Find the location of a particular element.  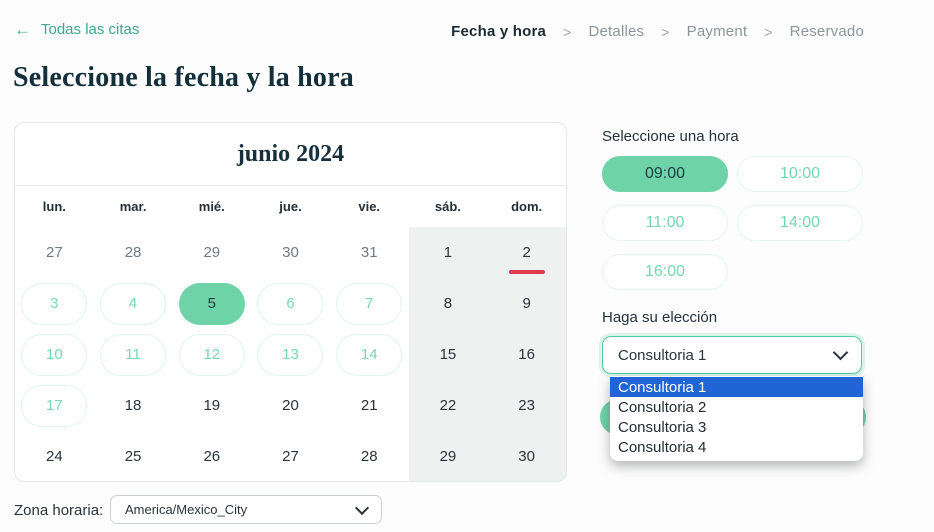

time-slot-button: 16:00 is located at coordinates (665, 272).